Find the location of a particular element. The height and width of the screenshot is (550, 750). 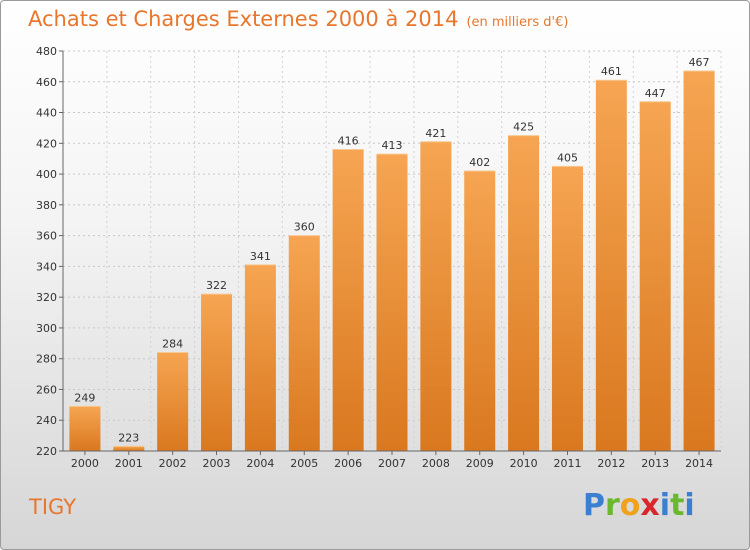

x-tick-label-2013: 2013 is located at coordinates (655, 463).